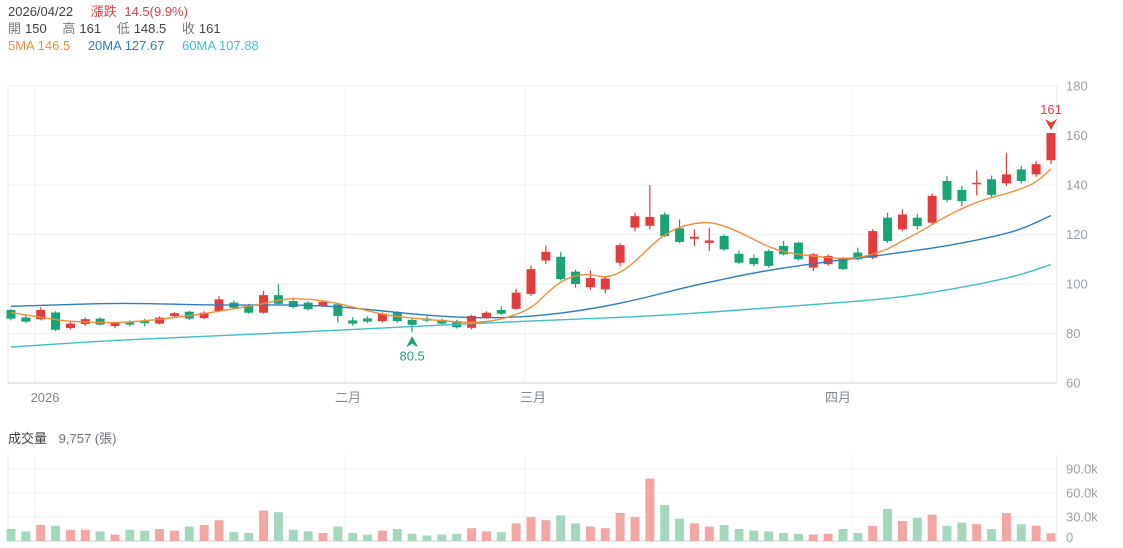 Image resolution: width=1123 pixels, height=548 pixels. Describe the element at coordinates (41, 11) in the screenshot. I see `quote-date: 2026/04/22` at that location.